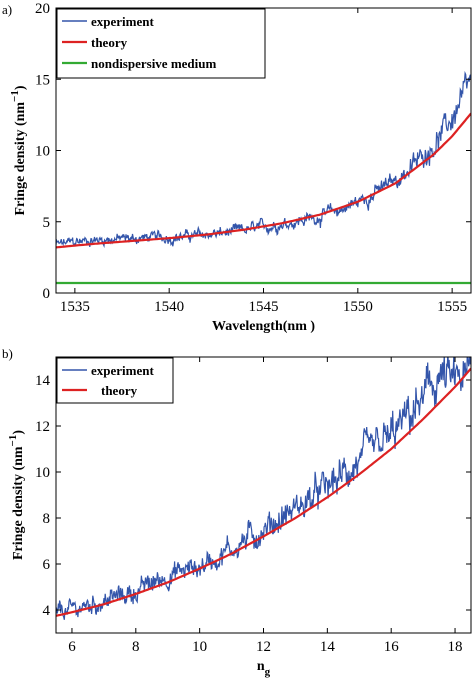 This screenshot has height=697, width=474. What do you see at coordinates (47, 611) in the screenshot?
I see `y-tick-label: 4` at bounding box center [47, 611].